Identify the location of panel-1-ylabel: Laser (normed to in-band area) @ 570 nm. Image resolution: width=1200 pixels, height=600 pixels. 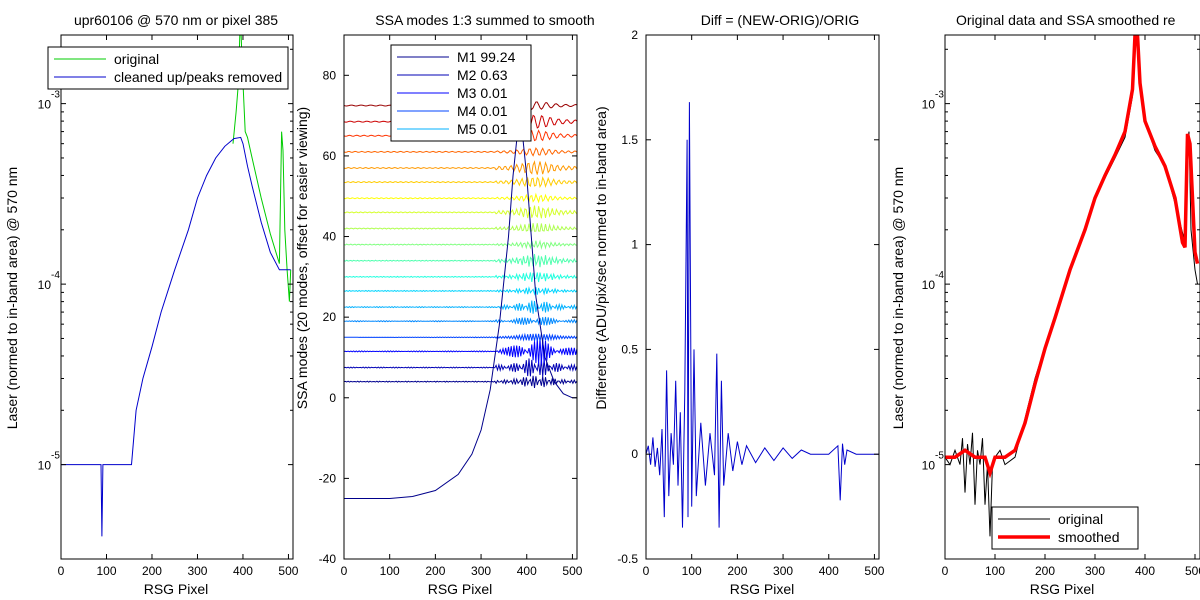
(12, 298).